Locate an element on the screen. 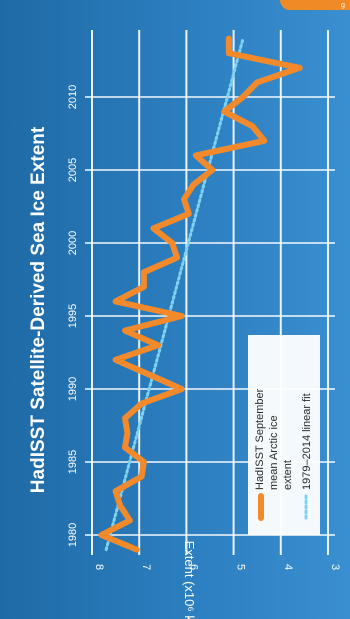  tick-label-year: 2005 is located at coordinates (73, 170).